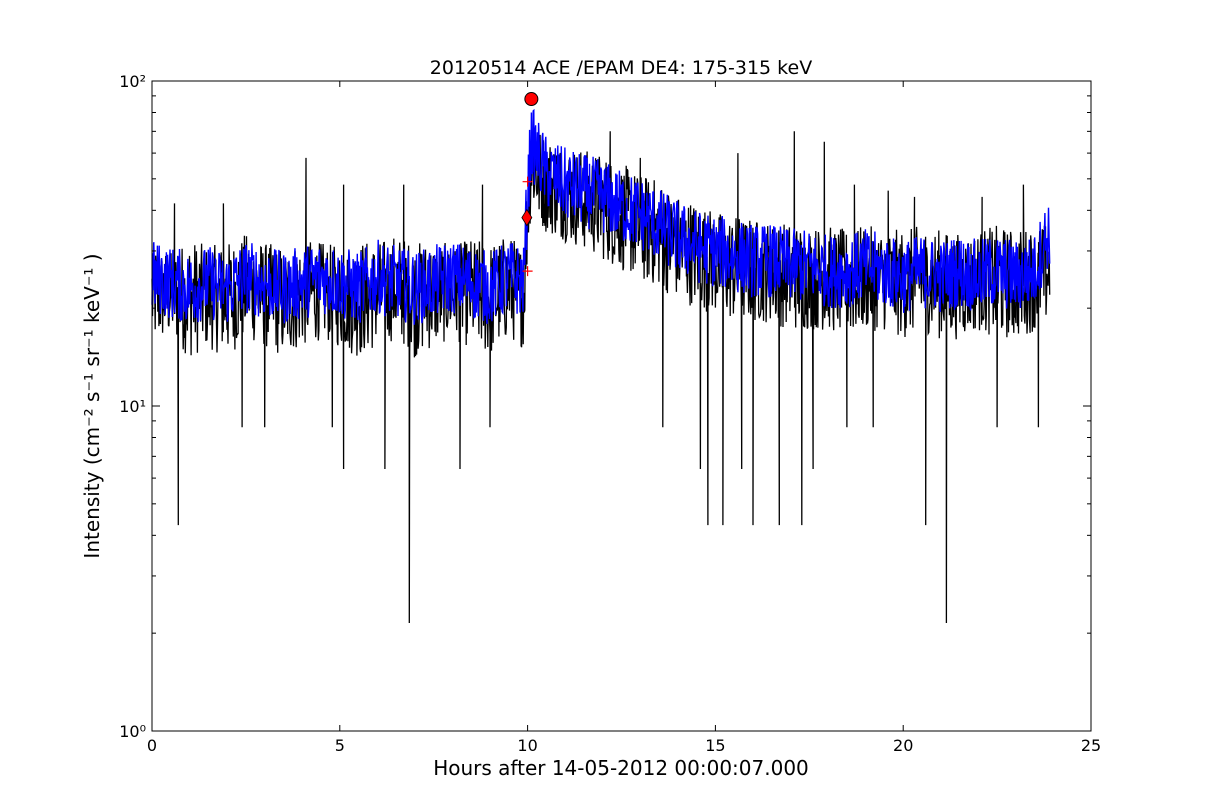 This screenshot has height=812, width=1212. Describe the element at coordinates (132, 731) in the screenshot. I see `y-tick-label: 10⁰` at that location.